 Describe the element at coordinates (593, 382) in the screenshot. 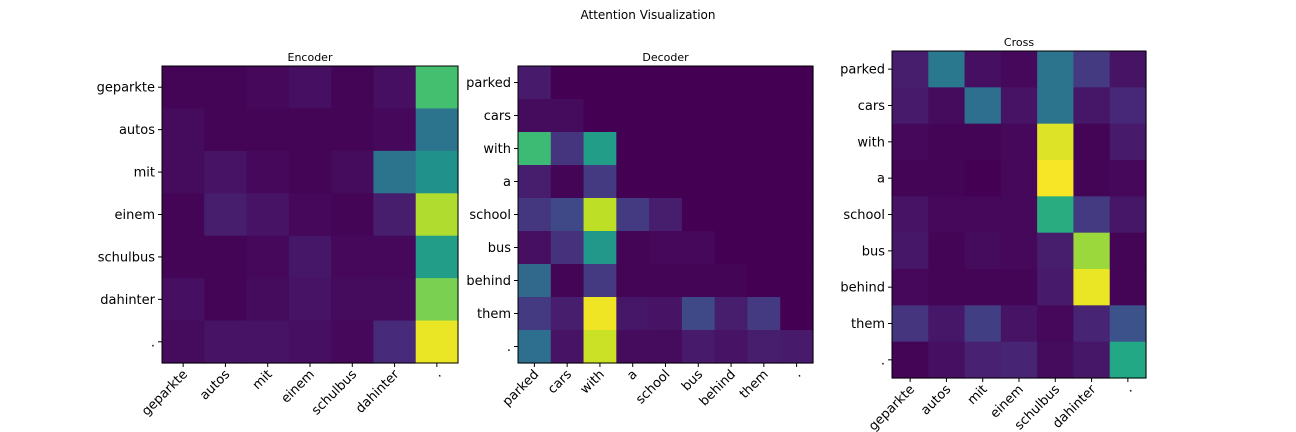

I see `x-tick-label: with` at that location.